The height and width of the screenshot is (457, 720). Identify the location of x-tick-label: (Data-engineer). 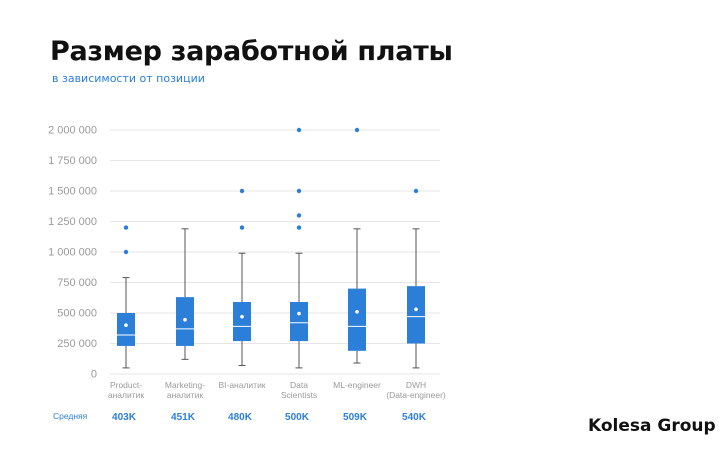
(416, 395).